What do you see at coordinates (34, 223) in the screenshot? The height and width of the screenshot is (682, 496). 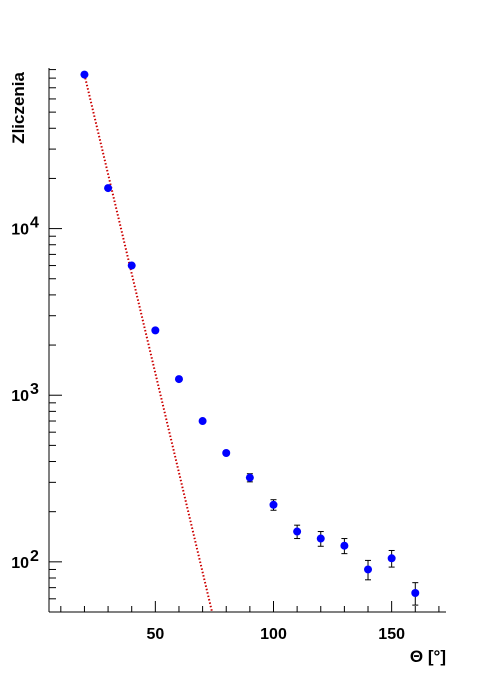 I see `y-tick-label-exponent: 4` at bounding box center [34, 223].